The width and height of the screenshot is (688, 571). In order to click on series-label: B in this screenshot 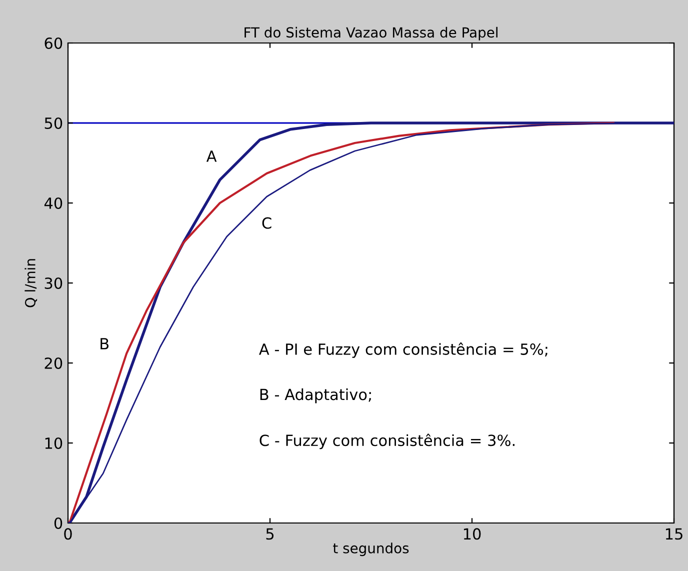, I will do `click(104, 344)`.